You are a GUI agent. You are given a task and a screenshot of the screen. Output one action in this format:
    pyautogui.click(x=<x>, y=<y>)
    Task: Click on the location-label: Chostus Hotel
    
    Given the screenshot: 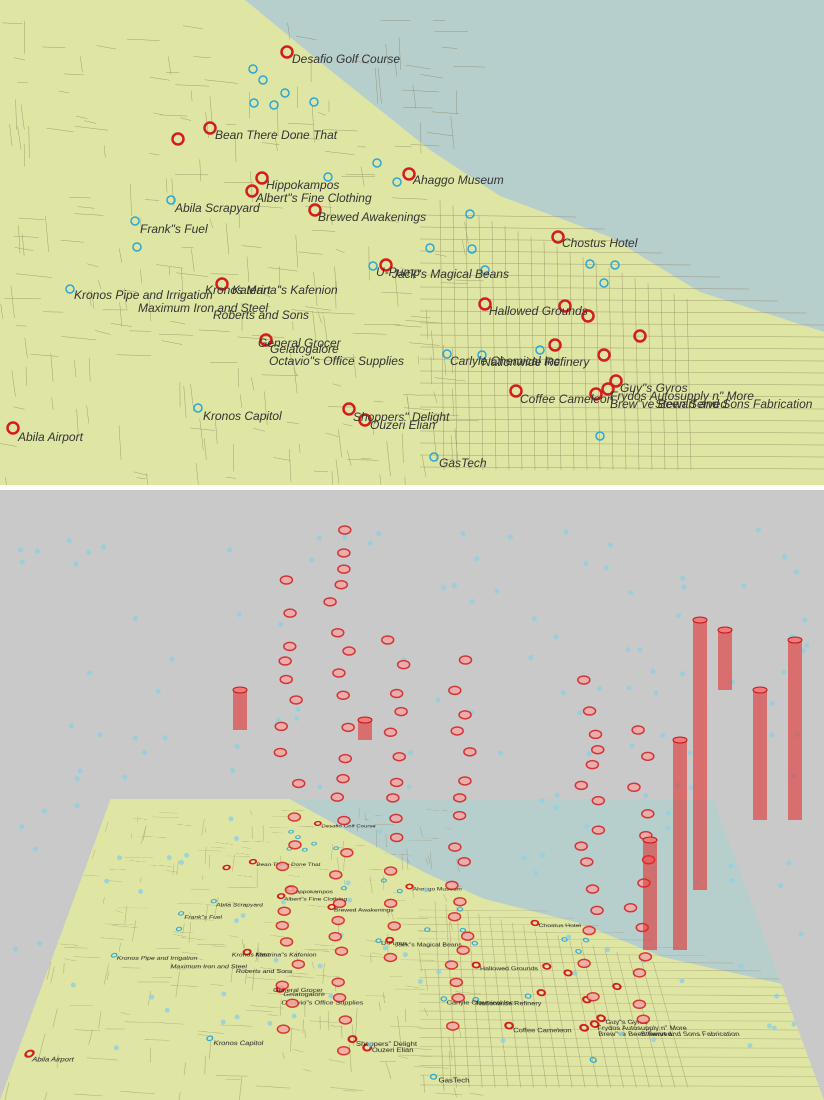 What is the action you would take?
    pyautogui.click(x=560, y=925)
    